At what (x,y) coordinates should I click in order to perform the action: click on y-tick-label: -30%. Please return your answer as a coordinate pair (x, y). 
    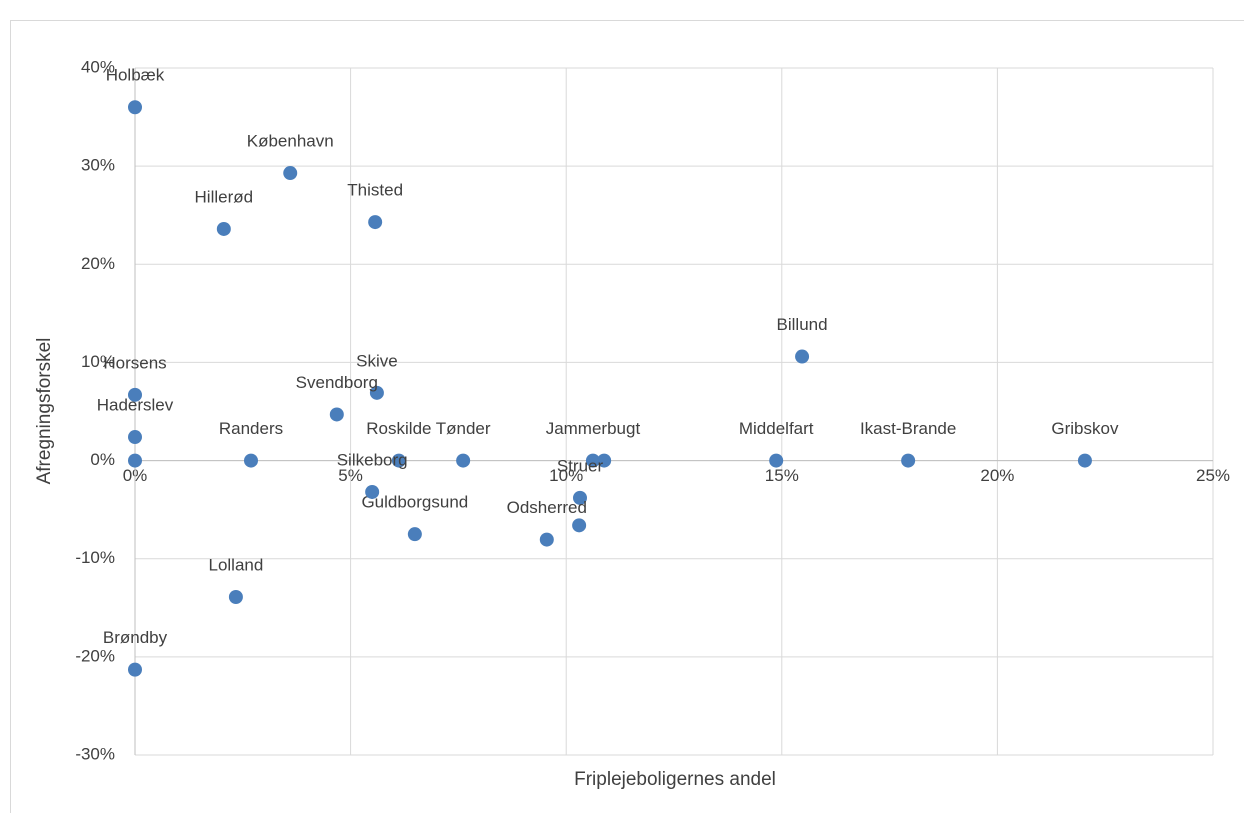
    Looking at the image, I should click on (95, 753).